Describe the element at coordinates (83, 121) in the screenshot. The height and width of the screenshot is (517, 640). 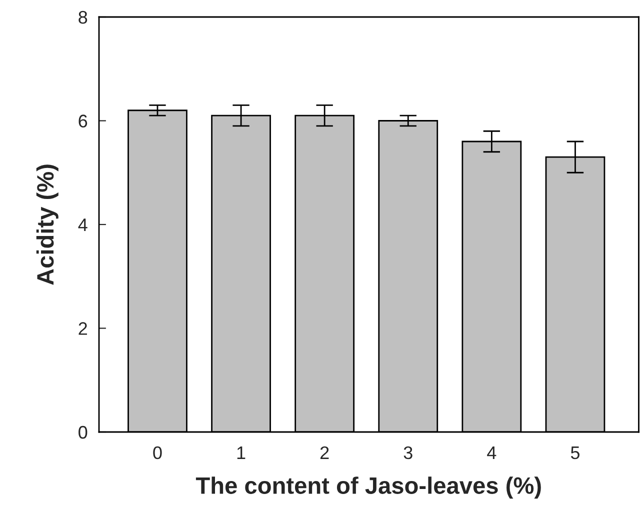
I see `y-tick-label: 6` at that location.